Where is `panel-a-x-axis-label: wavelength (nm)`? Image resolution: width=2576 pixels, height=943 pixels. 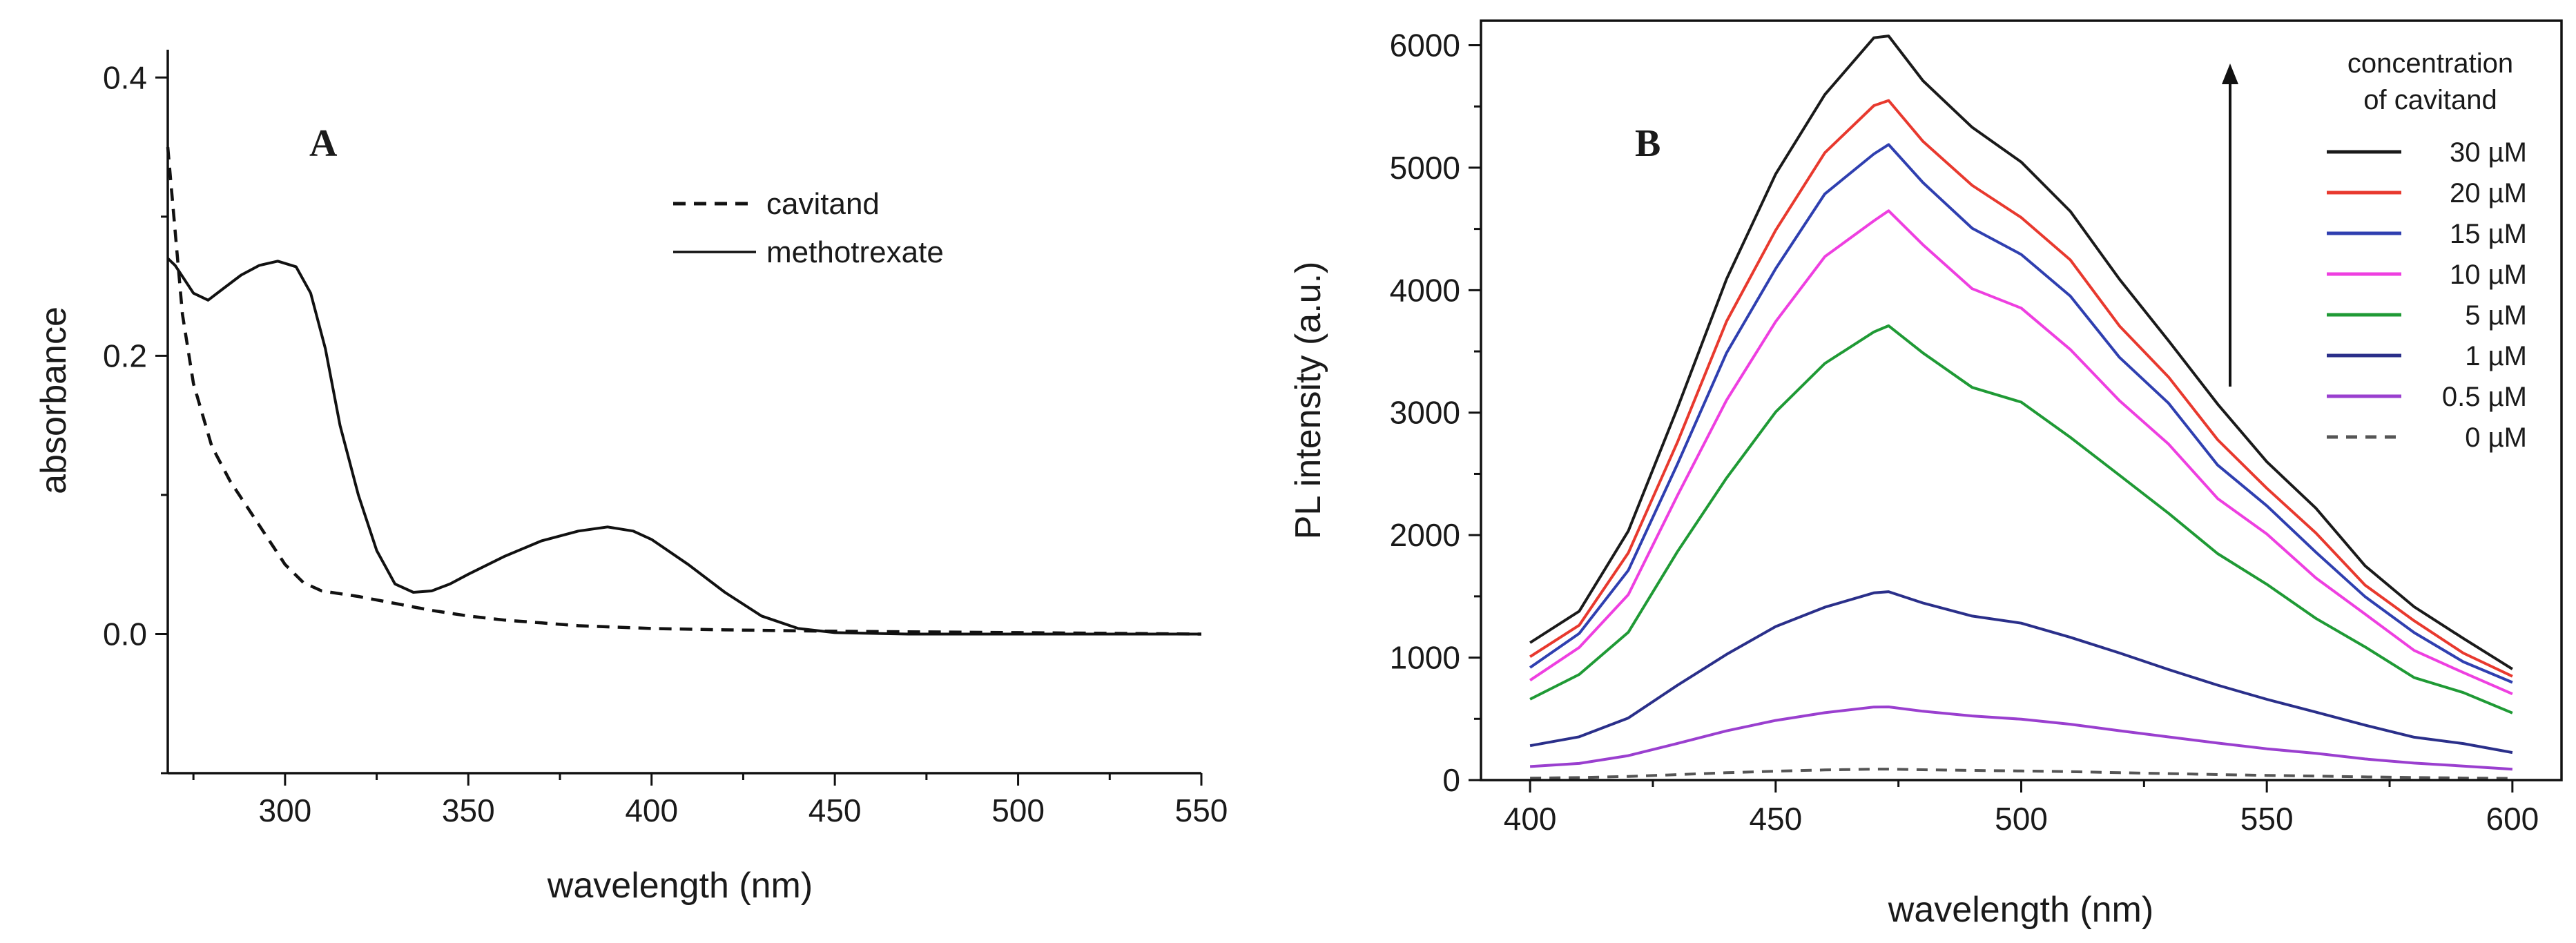 panel-a-x-axis-label: wavelength (nm) is located at coordinates (680, 886).